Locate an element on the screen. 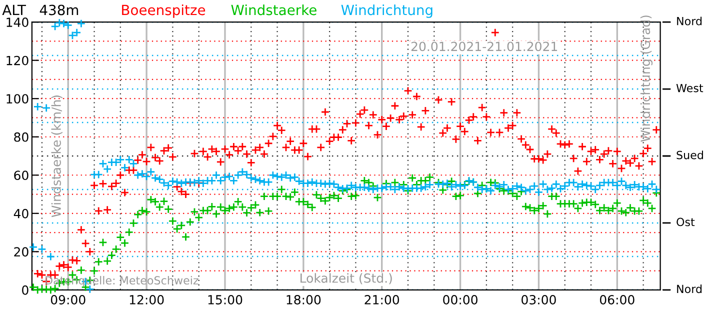 This screenshot has height=320, width=710. text: Boeenspitze is located at coordinates (164, 11).